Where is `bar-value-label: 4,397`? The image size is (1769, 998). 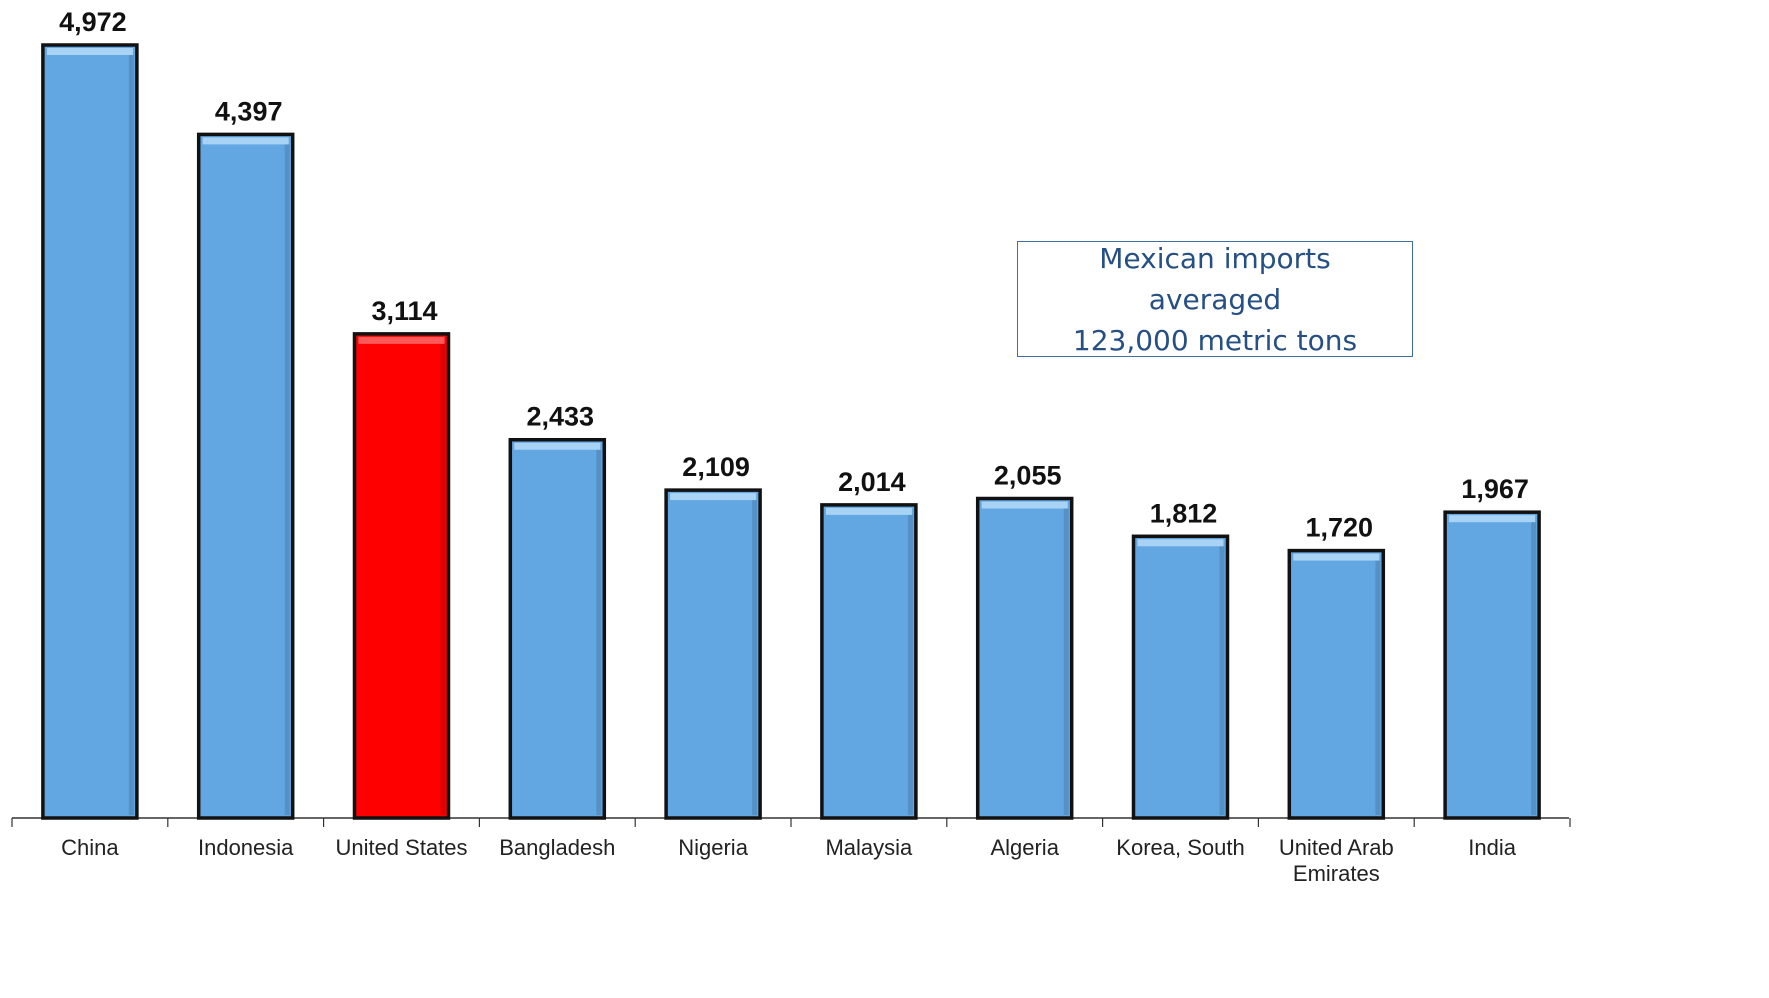
bar-value-label: 4,397 is located at coordinates (249, 111).